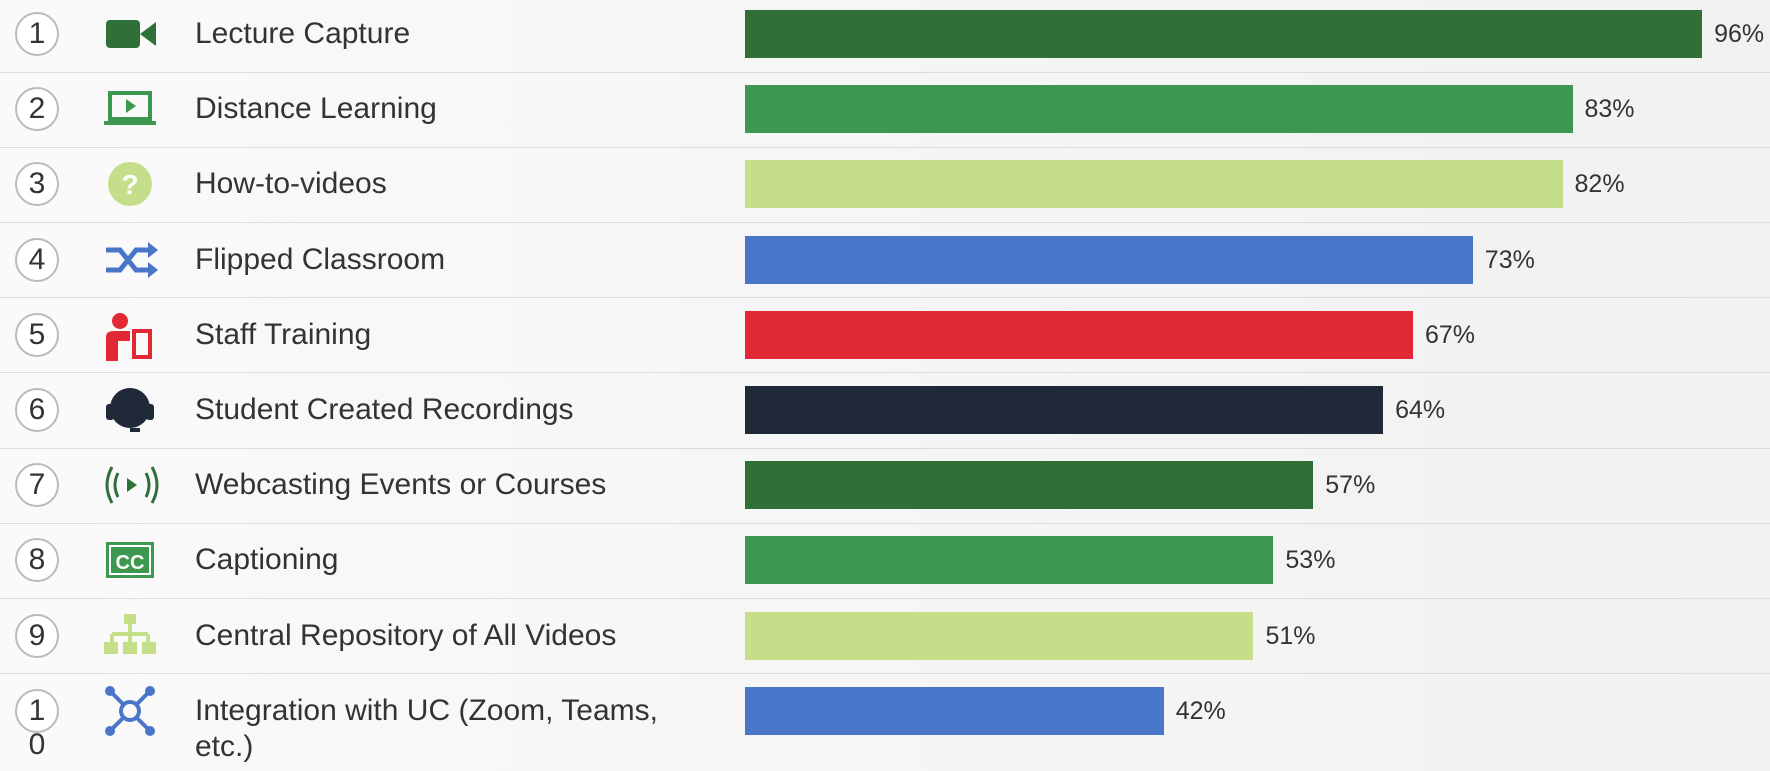 The height and width of the screenshot is (771, 1770). Describe the element at coordinates (1420, 410) in the screenshot. I see `value-label: 64%` at that location.